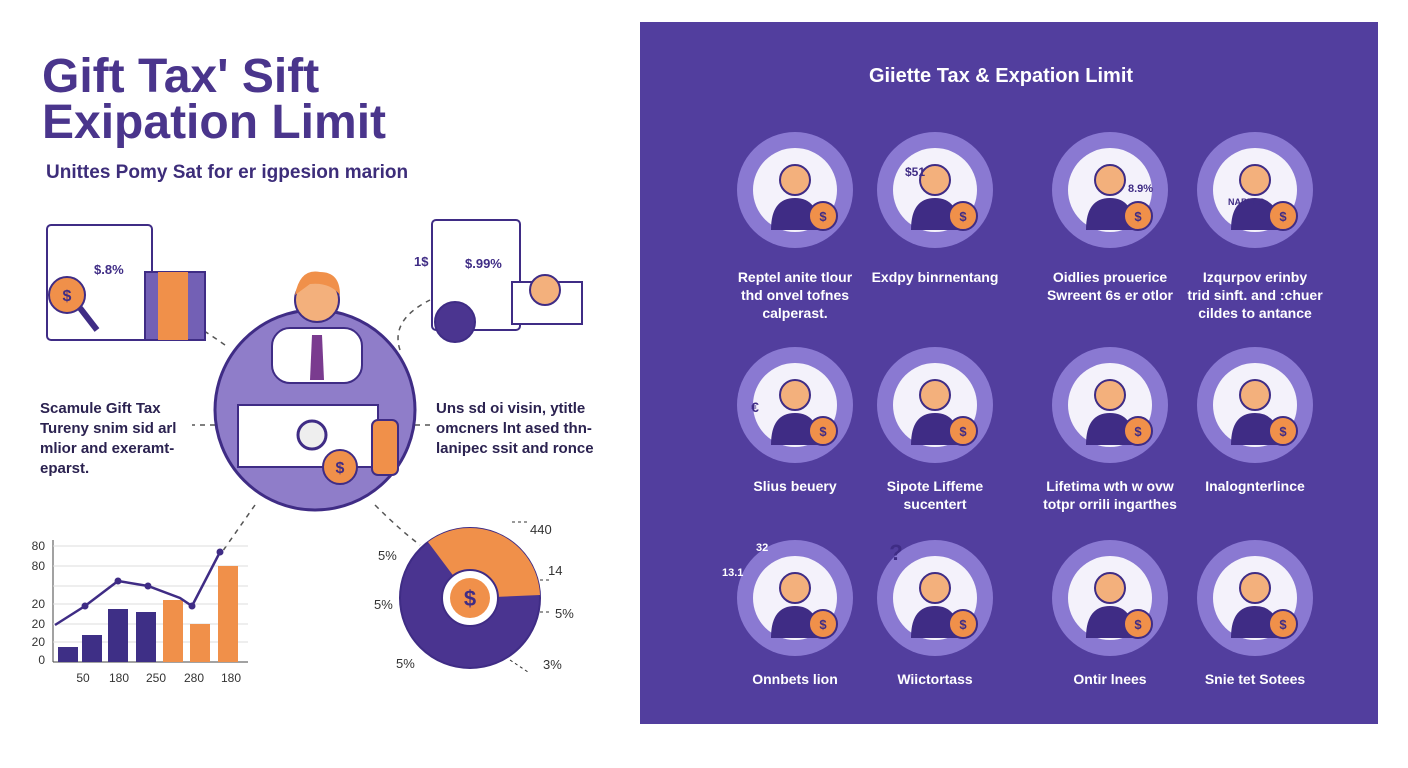 The image size is (1408, 768). Describe the element at coordinates (107, 448) in the screenshot. I see `left-note-line: mlior and exeramt-` at that location.